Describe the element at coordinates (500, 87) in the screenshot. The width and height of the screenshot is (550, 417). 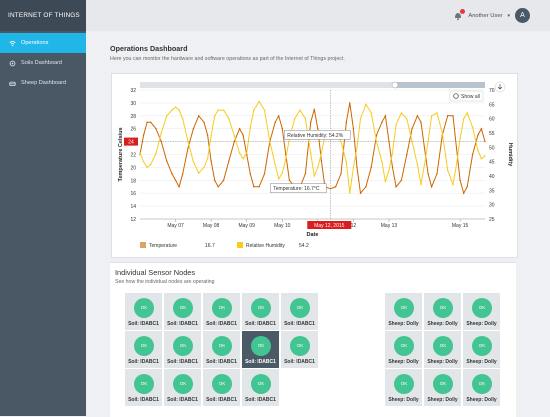
I see `download-icon` at that location.